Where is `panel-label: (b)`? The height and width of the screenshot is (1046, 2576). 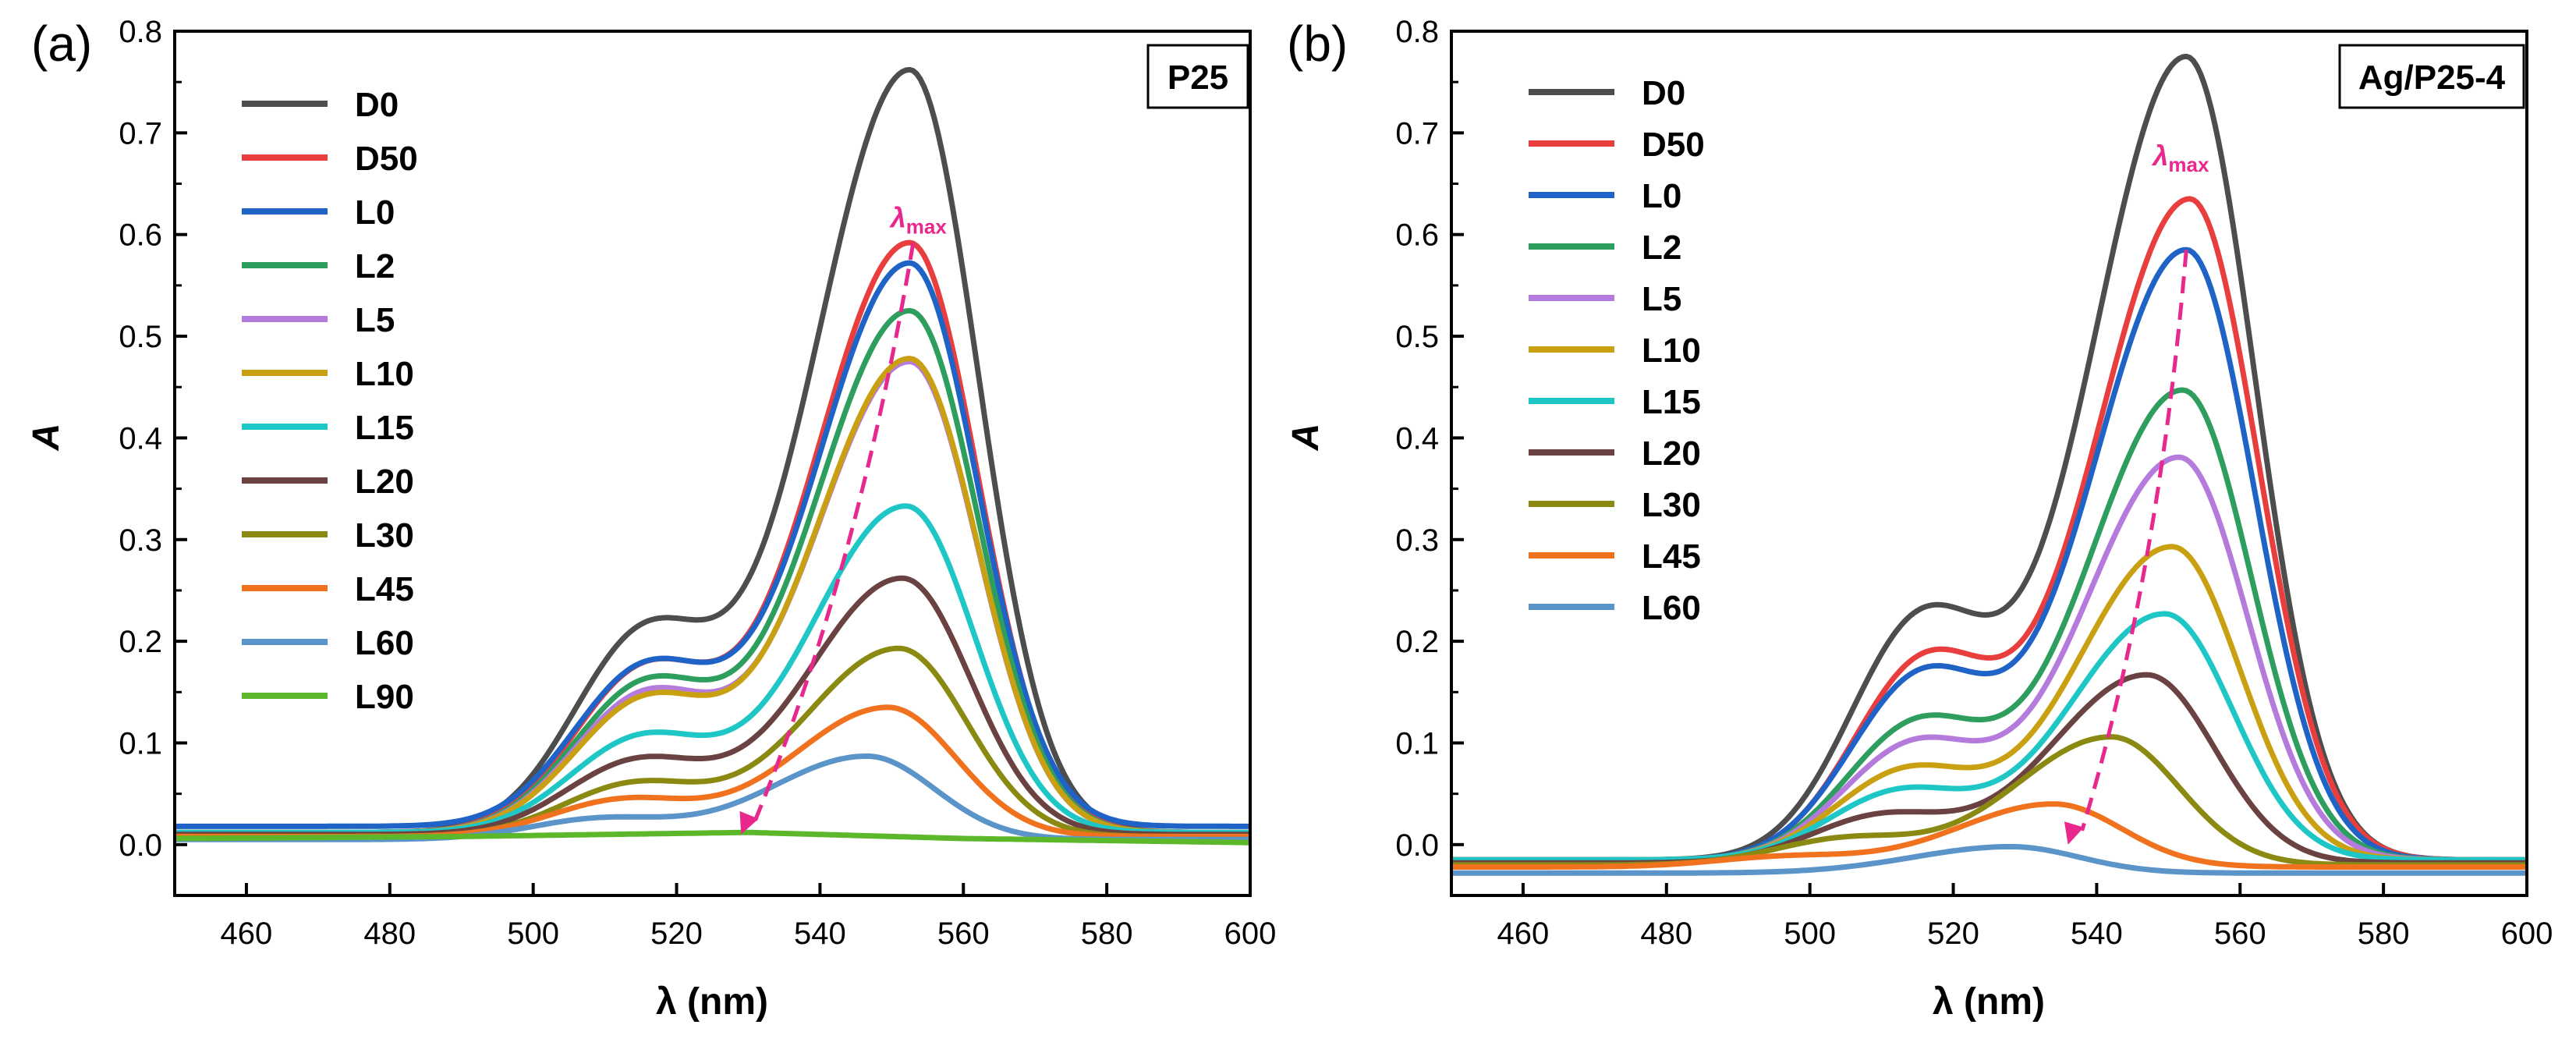
panel-label: (b) is located at coordinates (1317, 44).